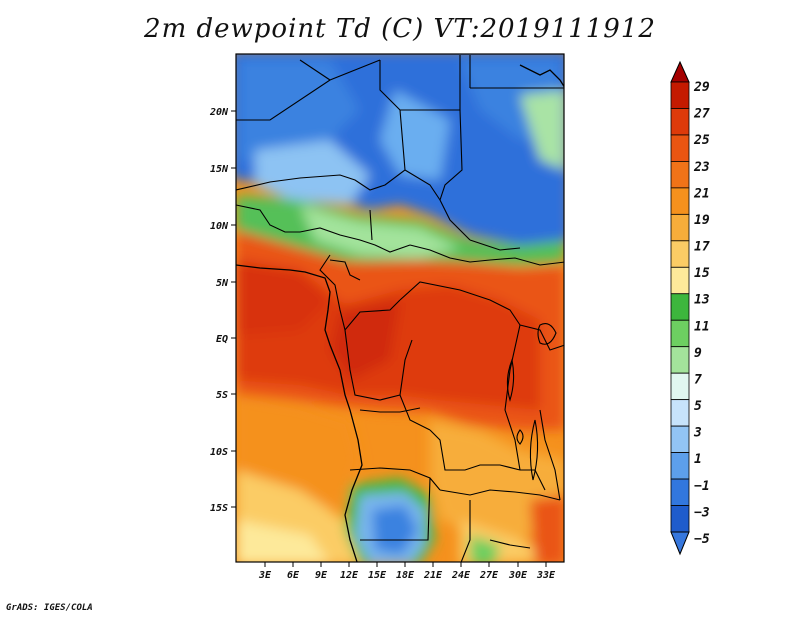 This screenshot has width=800, height=618. Describe the element at coordinates (697, 433) in the screenshot. I see `colorbar-label: 3` at that location.